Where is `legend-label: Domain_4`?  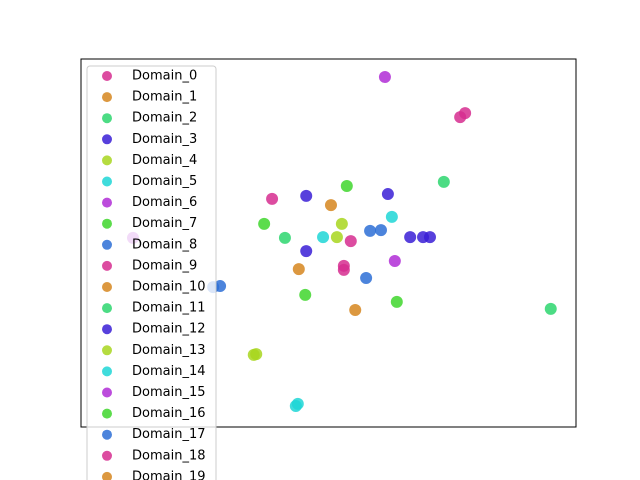
legend-label: Domain_4 is located at coordinates (164, 160).